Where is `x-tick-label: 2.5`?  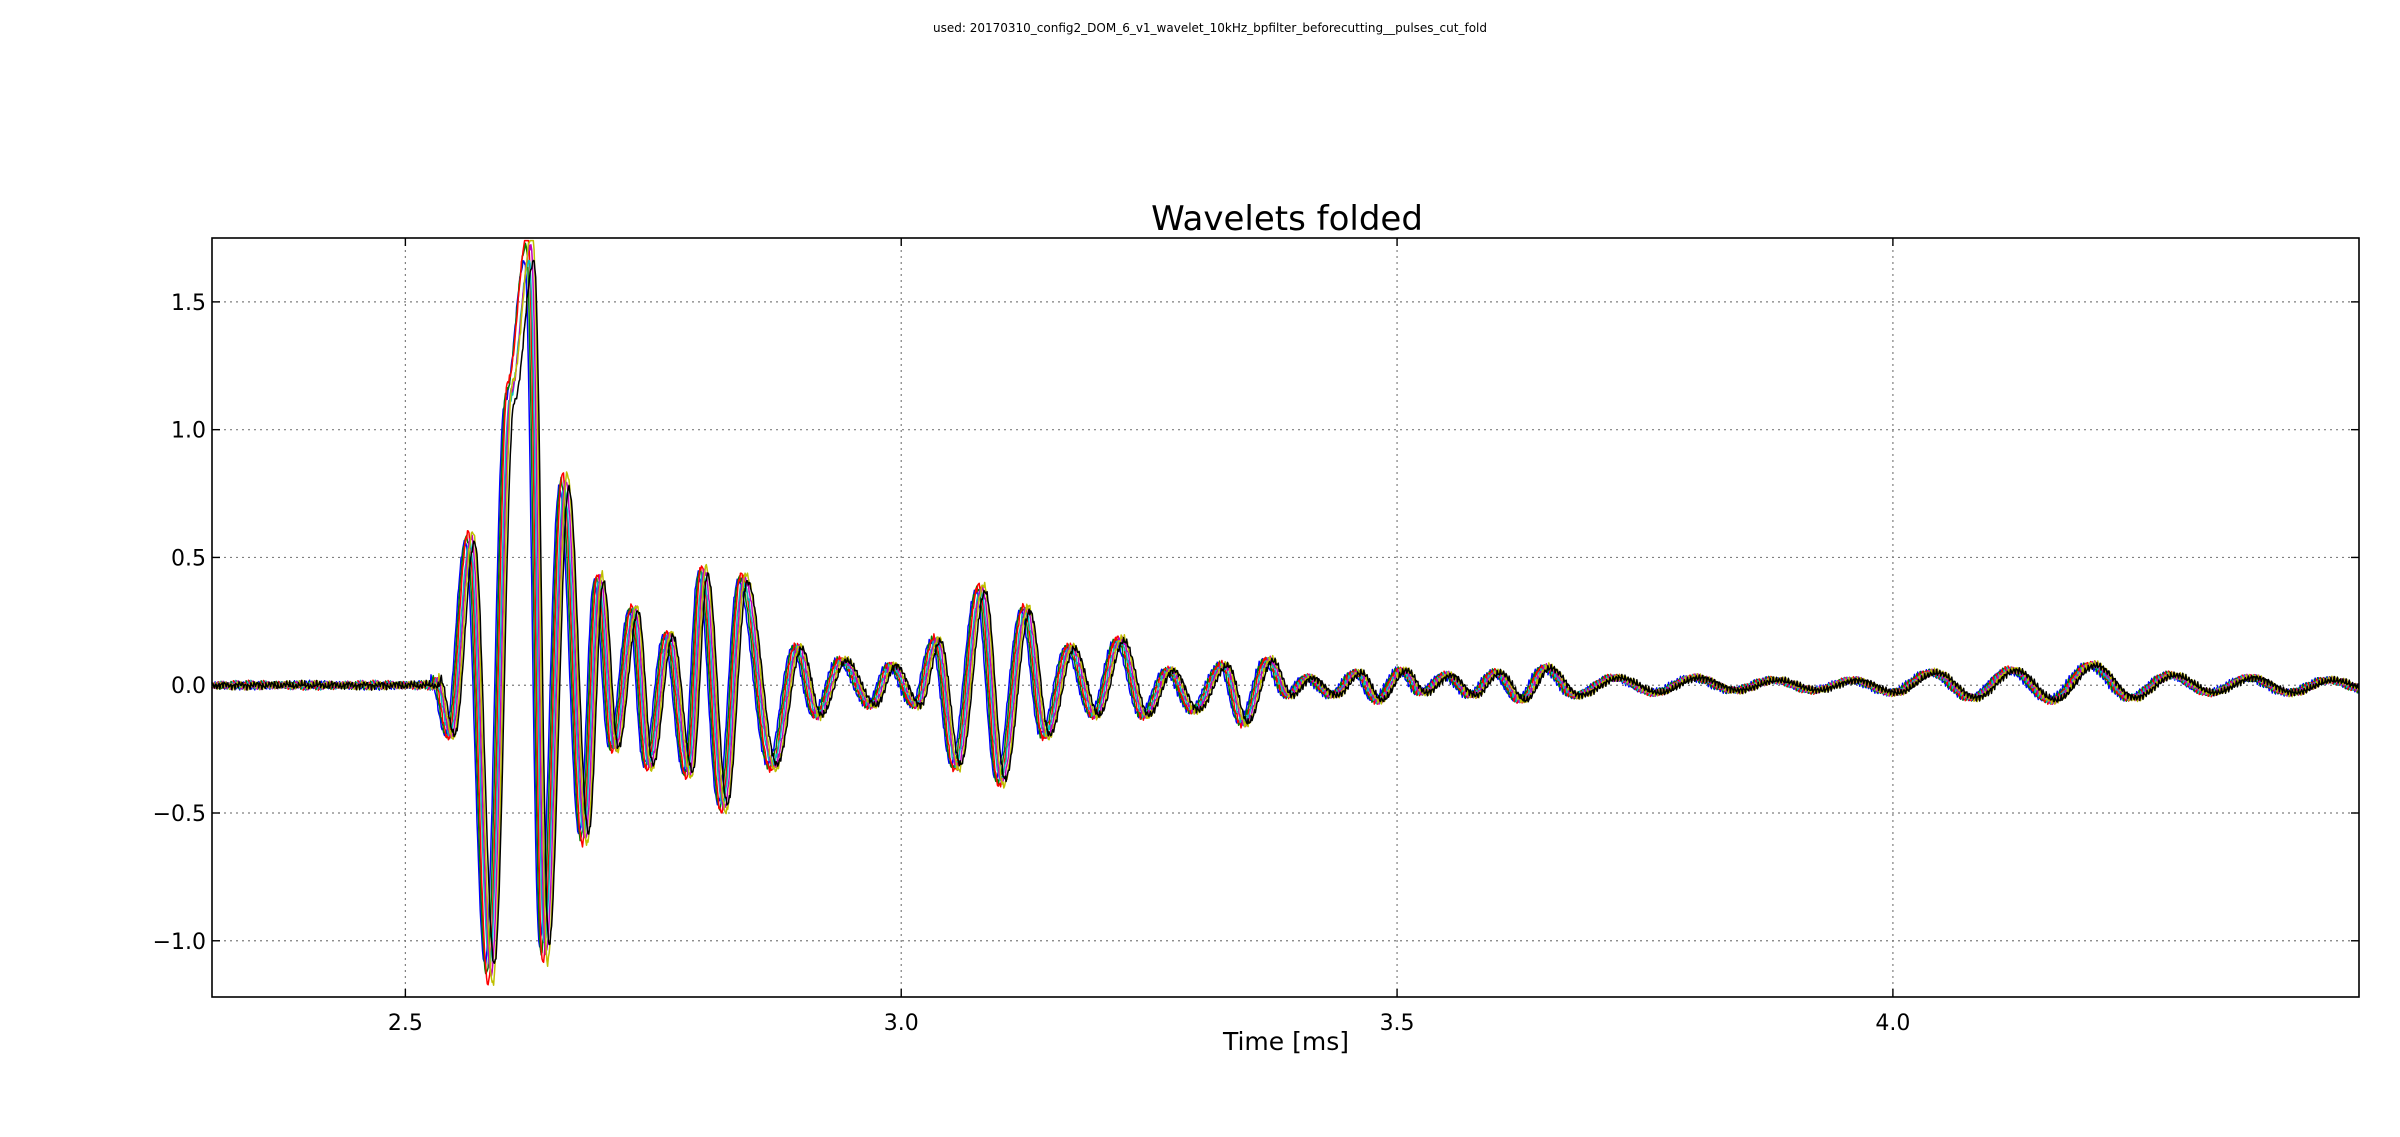
x-tick-label: 2.5 is located at coordinates (405, 1023).